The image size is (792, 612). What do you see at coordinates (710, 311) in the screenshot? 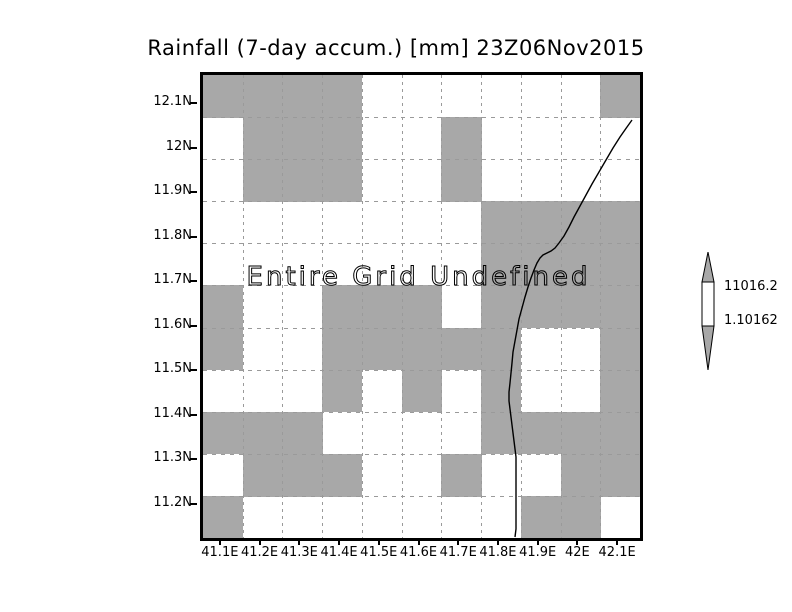
I see `colorbar` at bounding box center [710, 311].